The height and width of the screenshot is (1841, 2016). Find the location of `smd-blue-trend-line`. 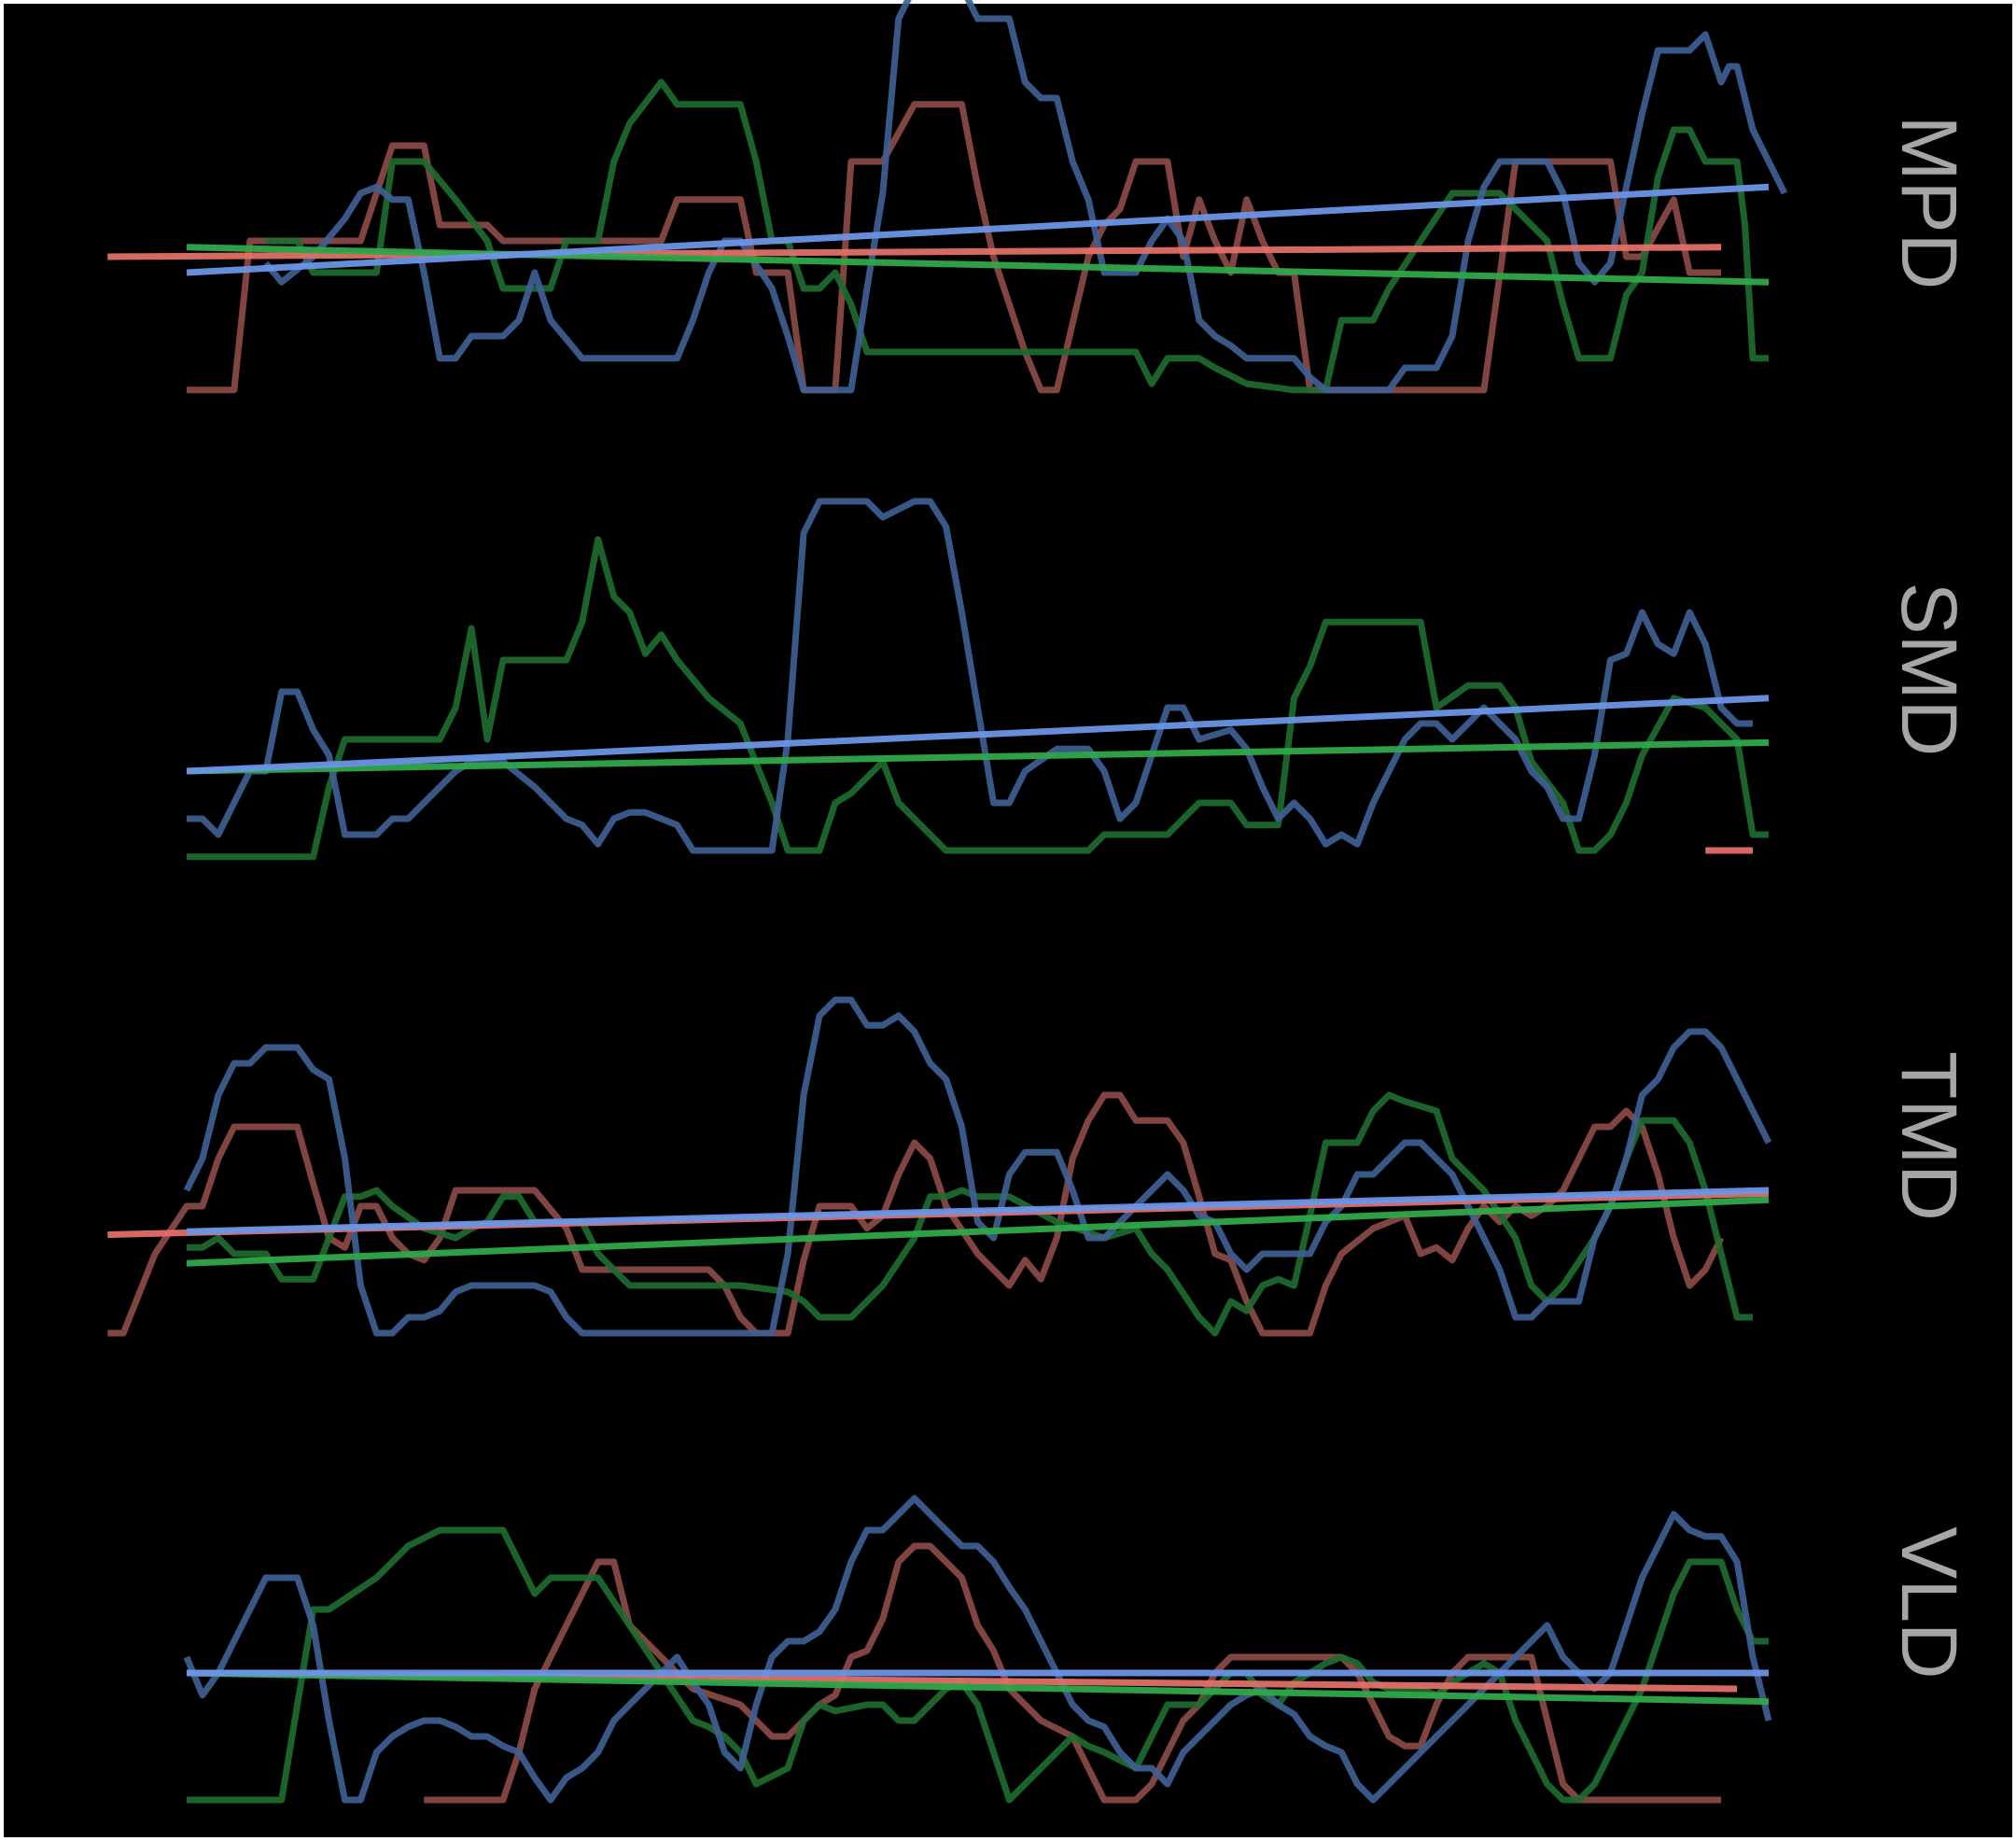

smd-blue-trend-line is located at coordinates (978, 735).